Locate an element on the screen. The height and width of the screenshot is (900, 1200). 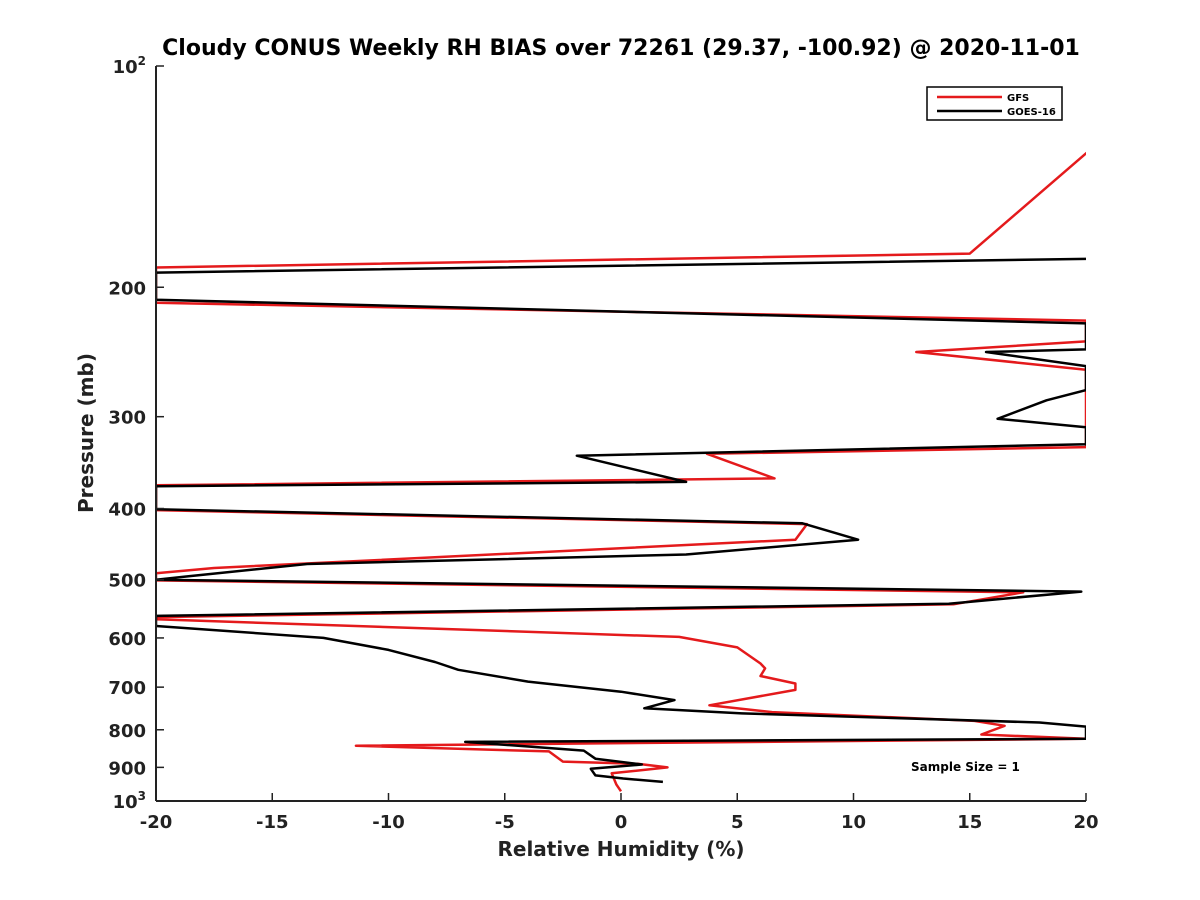
y-ticks: 10² 200 300 400 500 600 700 800 900 10³ is located at coordinates (136, 433).